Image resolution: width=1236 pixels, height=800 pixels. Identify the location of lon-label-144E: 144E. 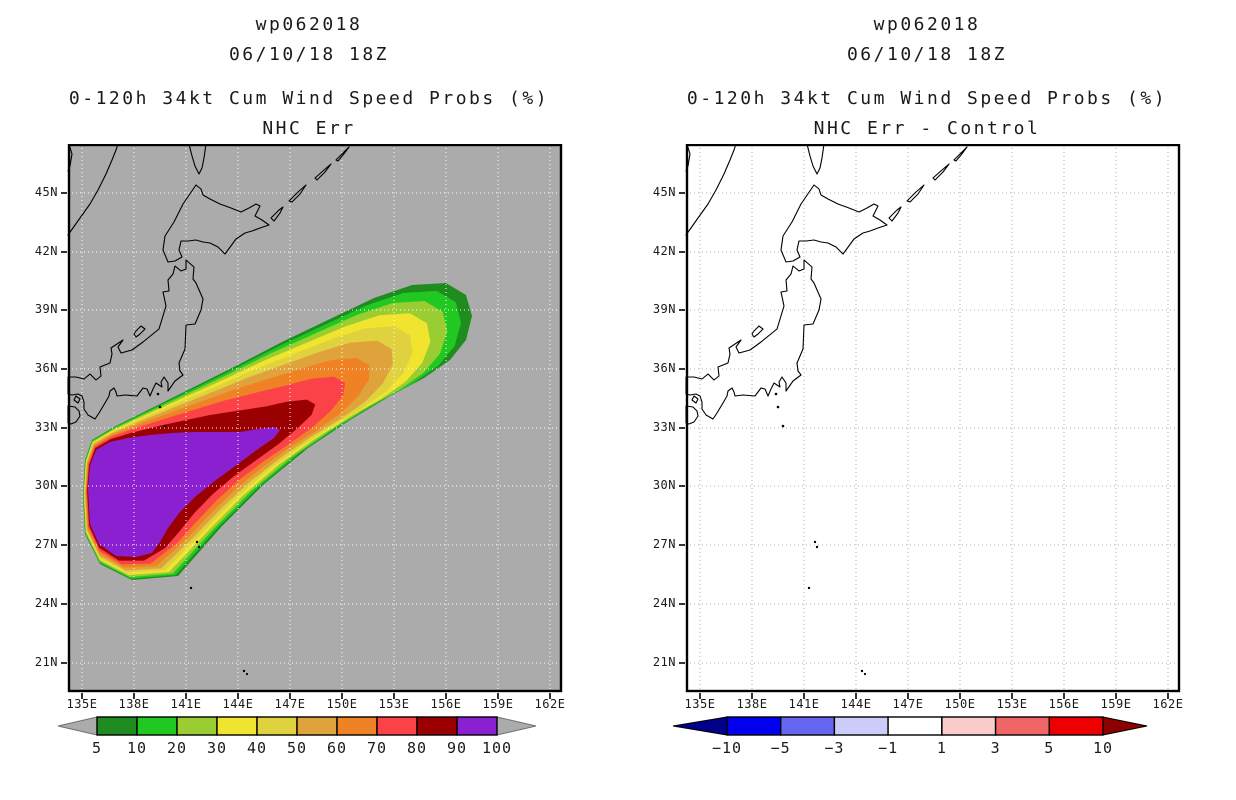
(856, 704).